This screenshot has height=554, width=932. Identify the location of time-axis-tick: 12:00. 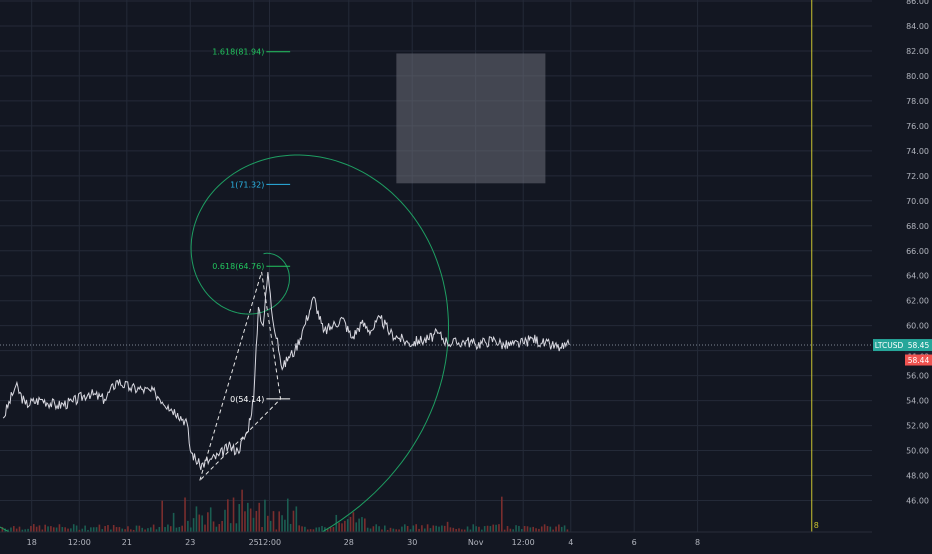
(523, 542).